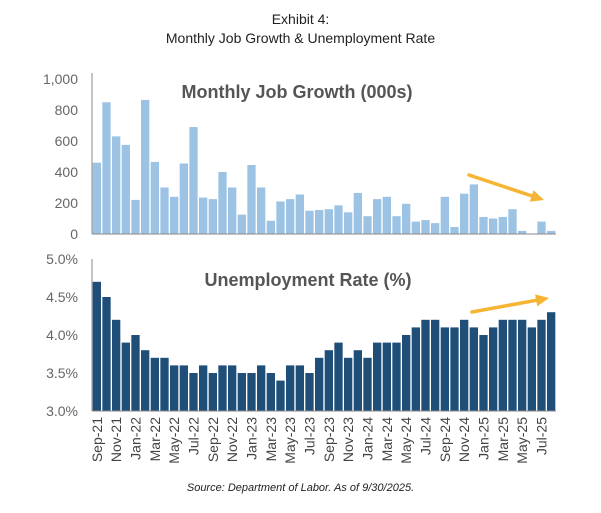 This screenshot has width=601, height=513. I want to click on exhibit-title: Monthly Job Growth & Unemployment Rate, so click(300, 38).